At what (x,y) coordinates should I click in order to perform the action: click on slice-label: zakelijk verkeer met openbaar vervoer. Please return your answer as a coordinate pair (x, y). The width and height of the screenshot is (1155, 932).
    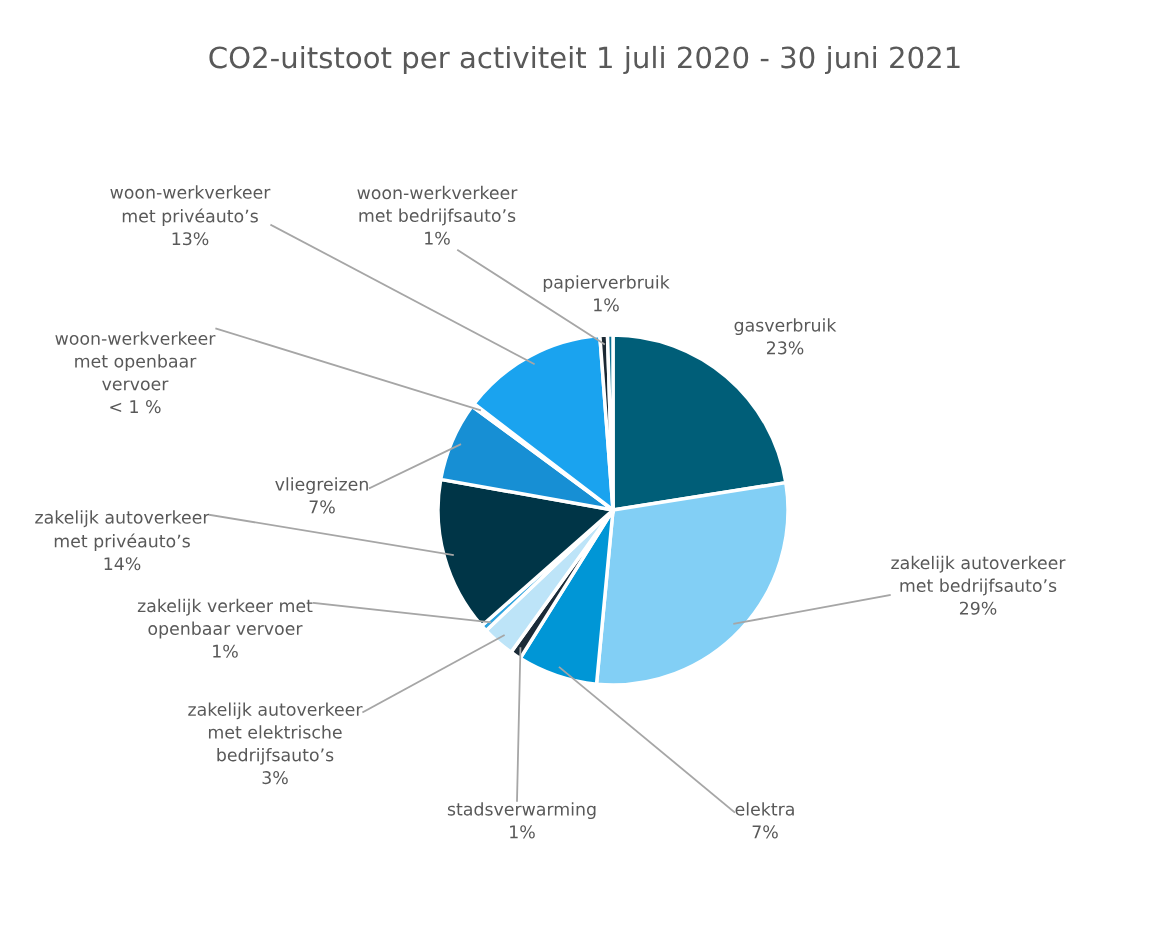
    Looking at the image, I should click on (225, 618).